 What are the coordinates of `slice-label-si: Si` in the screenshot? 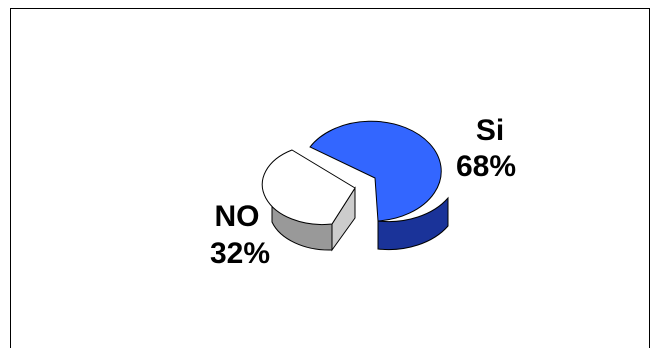 It's located at (490, 130).